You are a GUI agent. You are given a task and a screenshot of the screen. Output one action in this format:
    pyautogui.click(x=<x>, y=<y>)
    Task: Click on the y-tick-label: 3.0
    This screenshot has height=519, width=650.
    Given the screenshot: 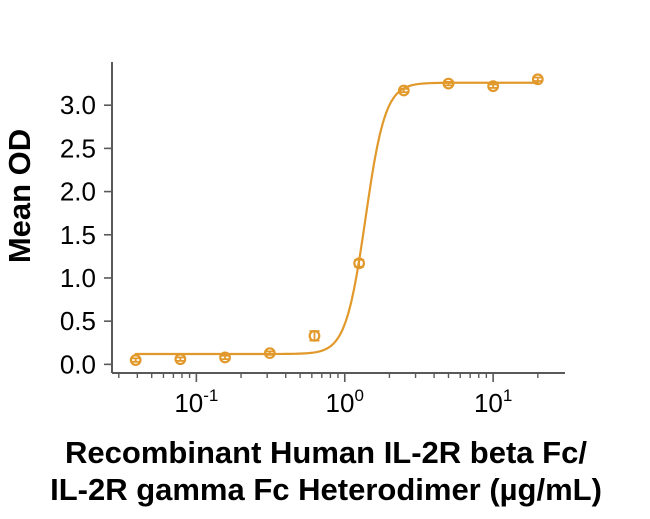 What is the action you would take?
    pyautogui.click(x=78, y=105)
    